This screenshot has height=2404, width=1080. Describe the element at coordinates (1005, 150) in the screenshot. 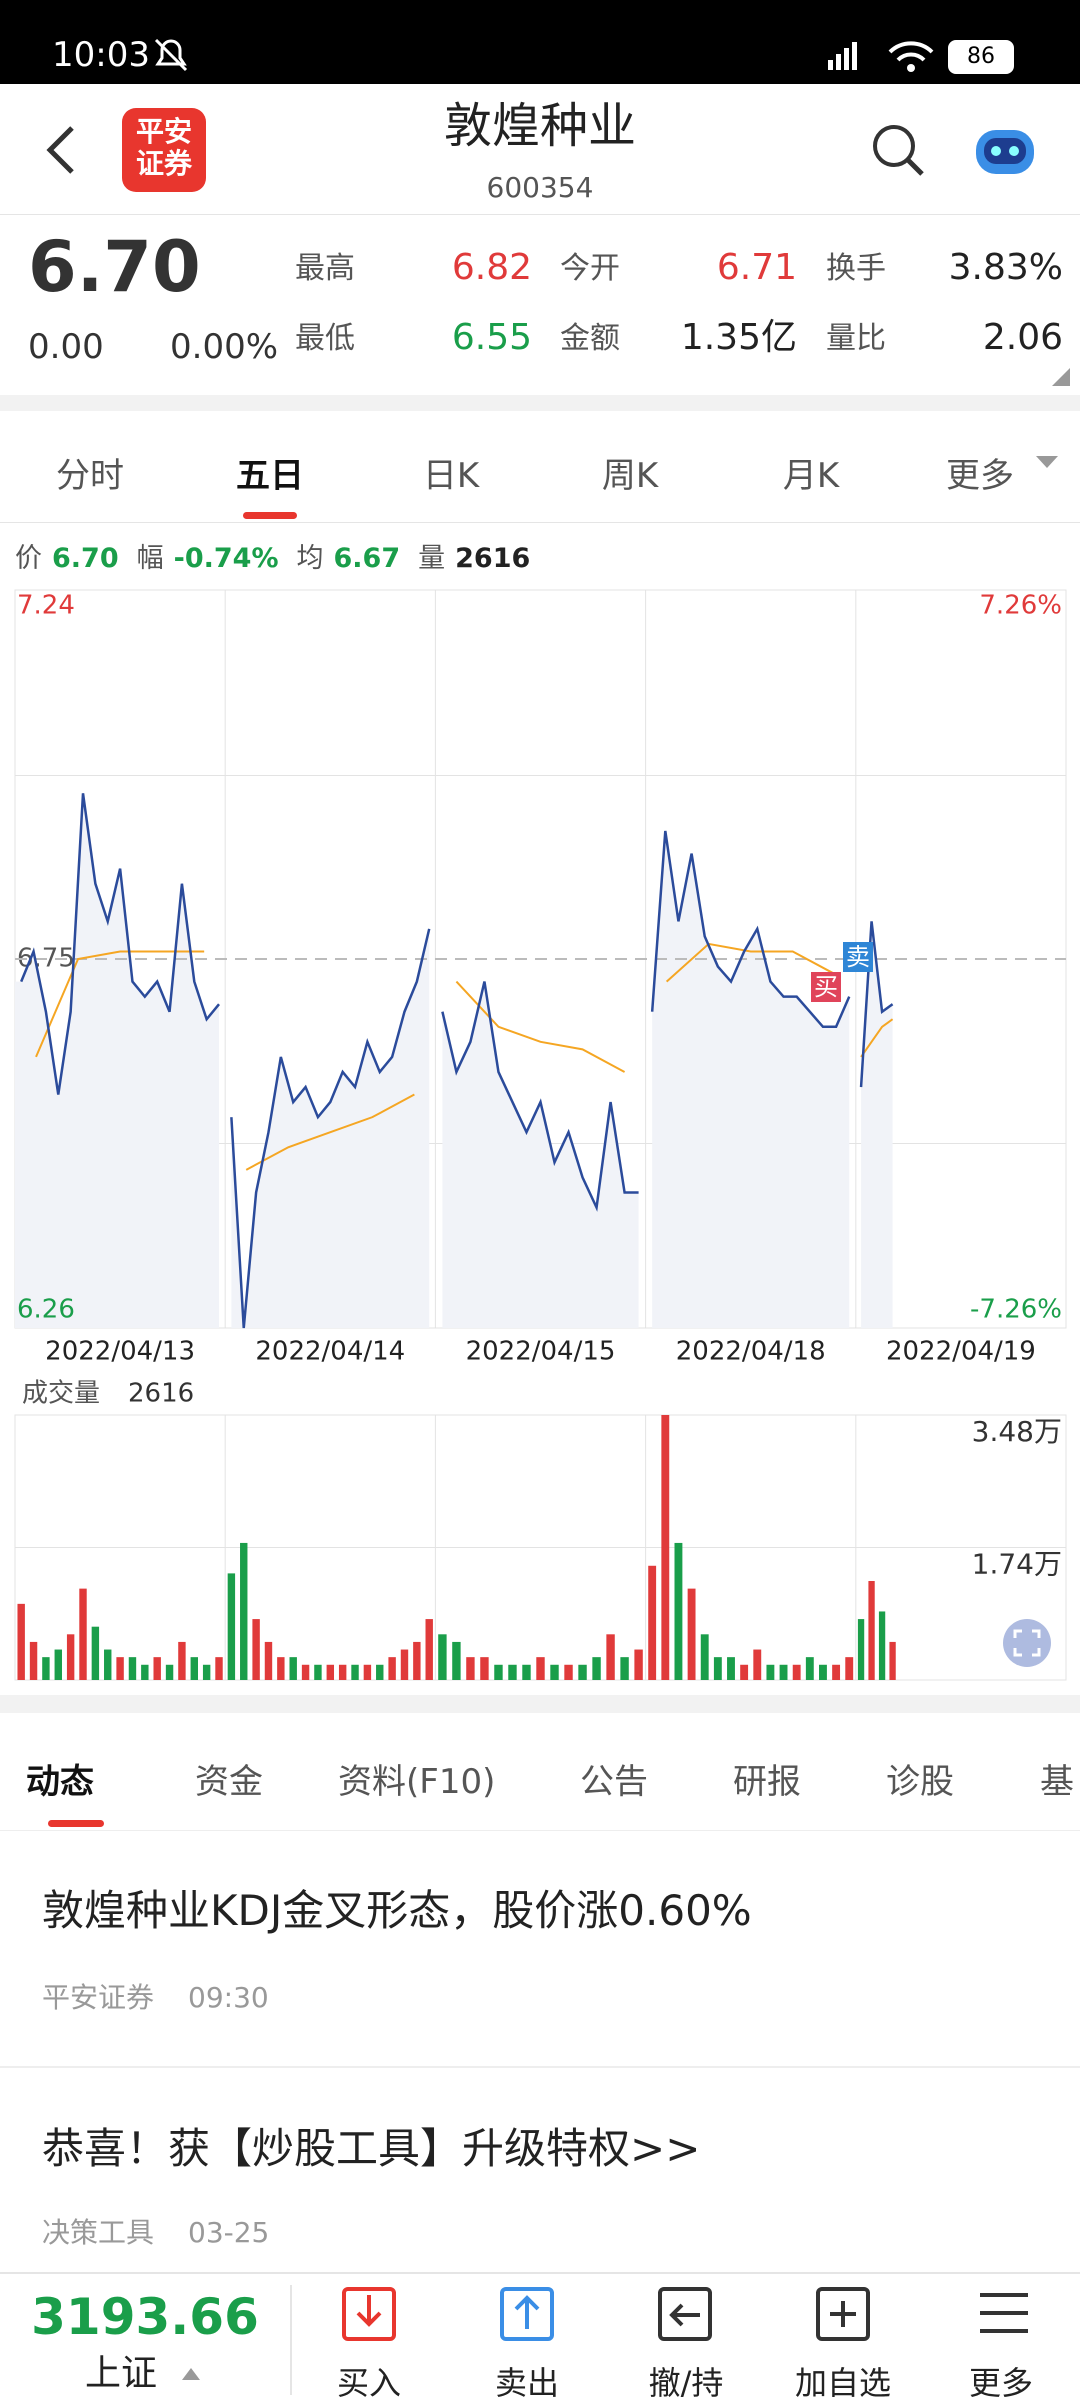

I see `robot-button` at that location.